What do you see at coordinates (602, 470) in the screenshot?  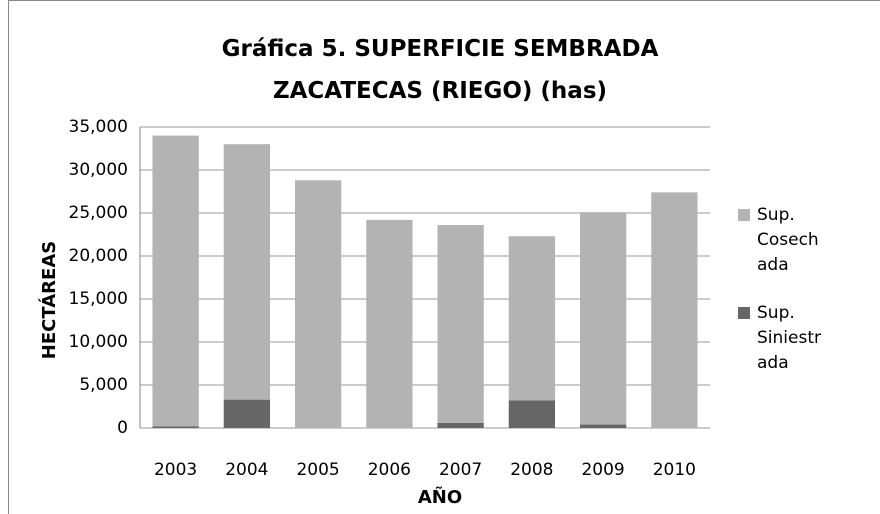 I see `x-tick-label: 2009` at bounding box center [602, 470].